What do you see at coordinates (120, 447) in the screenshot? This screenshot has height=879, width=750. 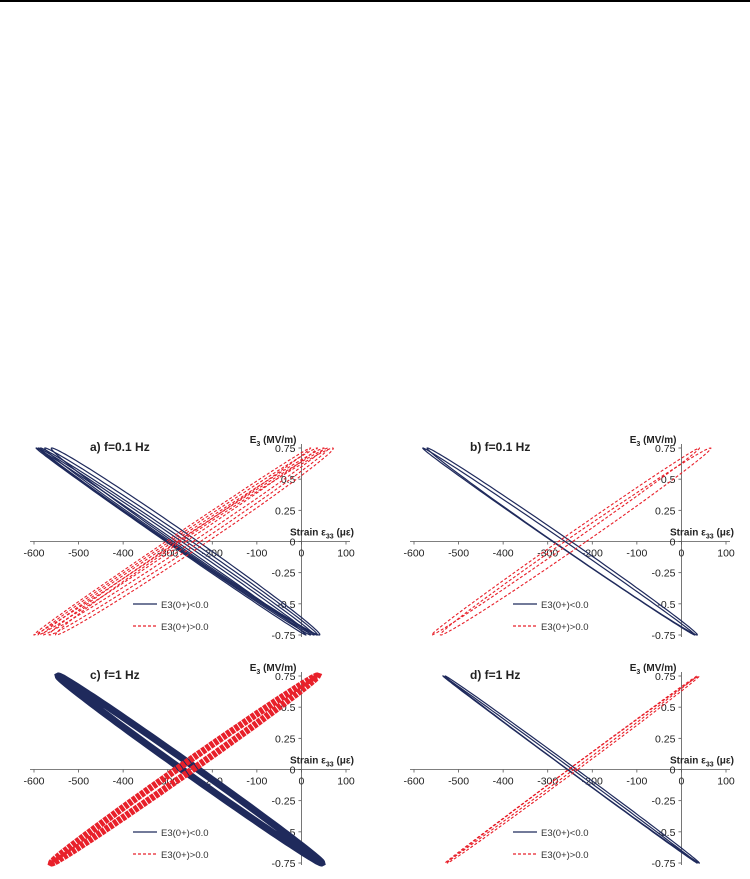 I see `panel-title: a) f=0.1 Hz` at bounding box center [120, 447].